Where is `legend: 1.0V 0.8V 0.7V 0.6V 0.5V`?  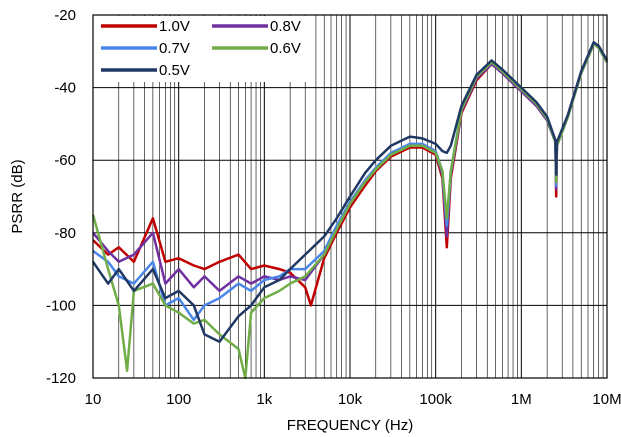 legend: 1.0V 0.8V 0.7V 0.6V 0.5V is located at coordinates (201, 49).